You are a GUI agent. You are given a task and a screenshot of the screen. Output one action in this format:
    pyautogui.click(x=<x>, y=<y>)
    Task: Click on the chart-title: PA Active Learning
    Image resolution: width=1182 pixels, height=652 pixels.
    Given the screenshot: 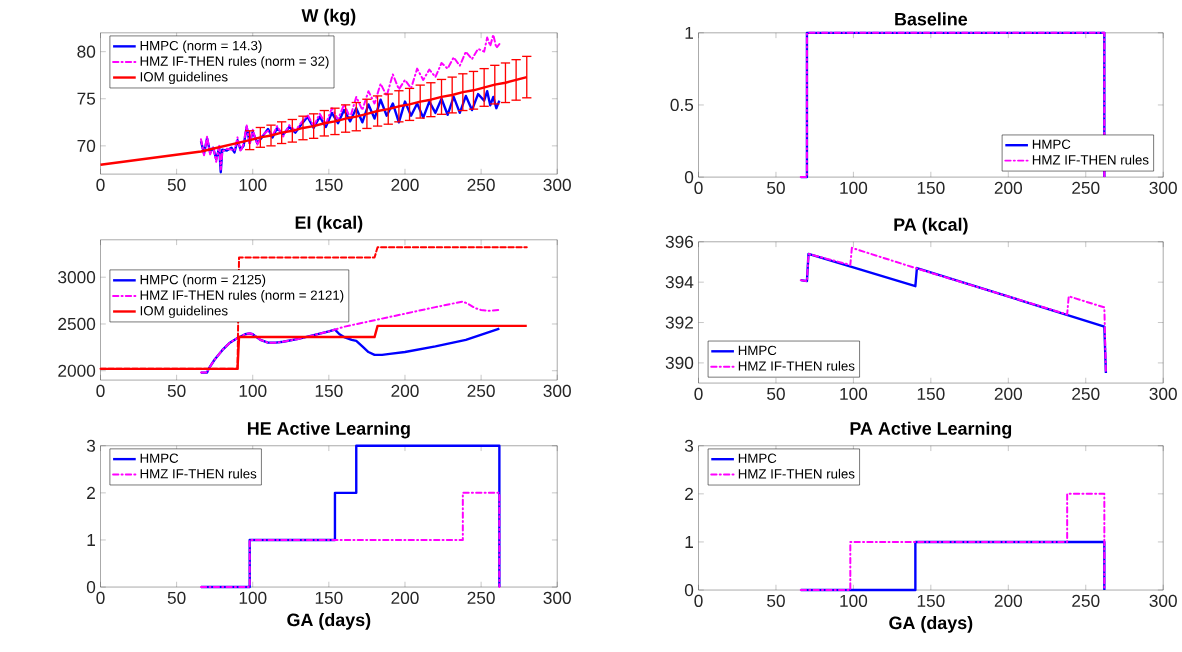 What is the action you would take?
    pyautogui.click(x=931, y=430)
    